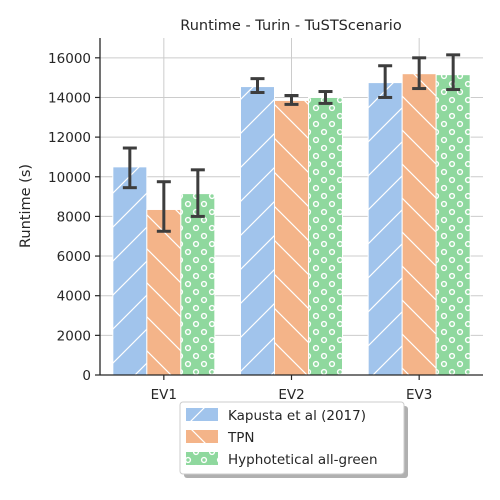 The height and width of the screenshot is (500, 500). I want to click on x-ticks: EV1 EV2 EV3, so click(291, 389).